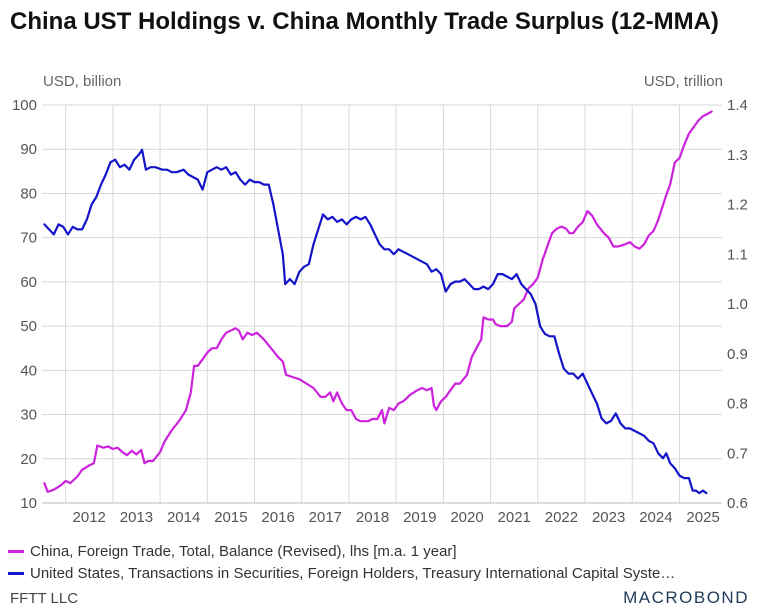  What do you see at coordinates (372, 517) in the screenshot?
I see `x-tick-label: 2018` at bounding box center [372, 517].